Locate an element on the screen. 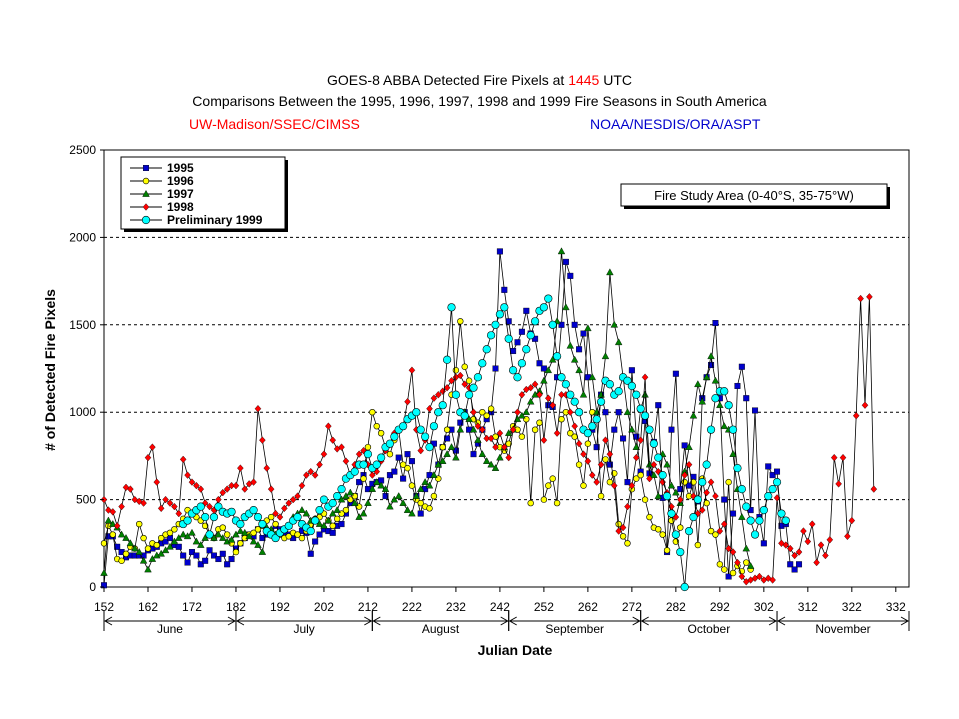 The height and width of the screenshot is (719, 959). legend-label: 1996 is located at coordinates (180, 181).